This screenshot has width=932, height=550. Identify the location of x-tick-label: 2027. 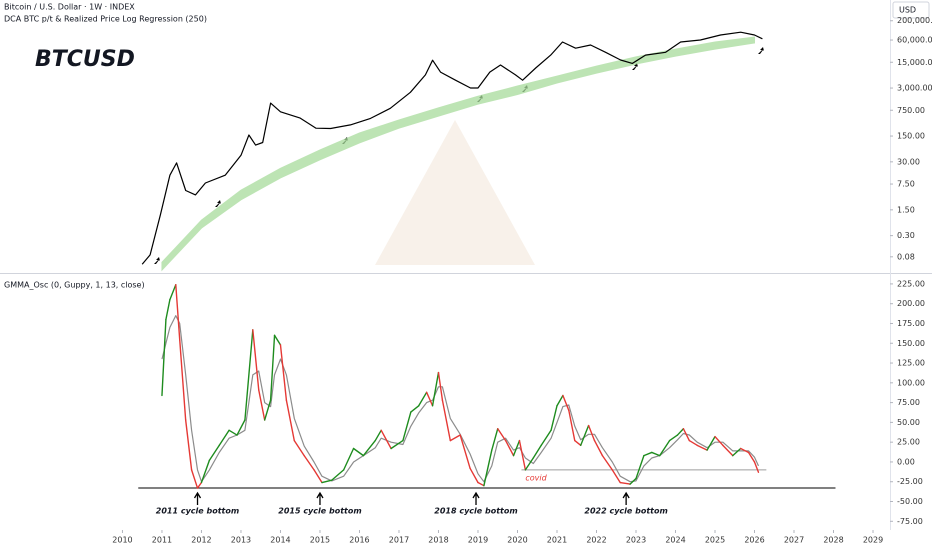
(794, 540).